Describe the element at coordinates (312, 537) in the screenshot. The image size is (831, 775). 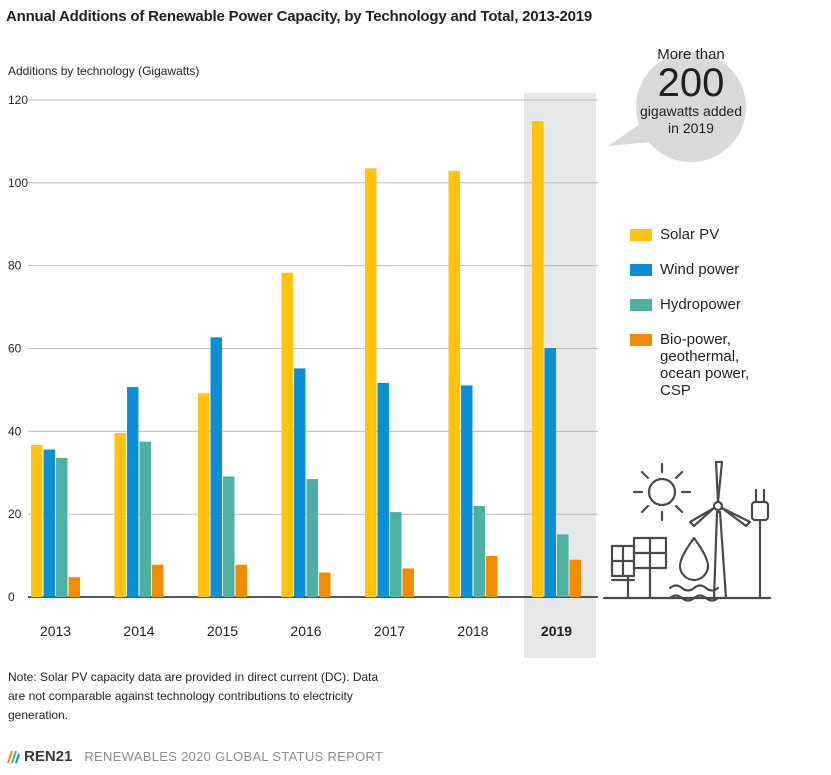
I see `bar-hydro-2016` at that location.